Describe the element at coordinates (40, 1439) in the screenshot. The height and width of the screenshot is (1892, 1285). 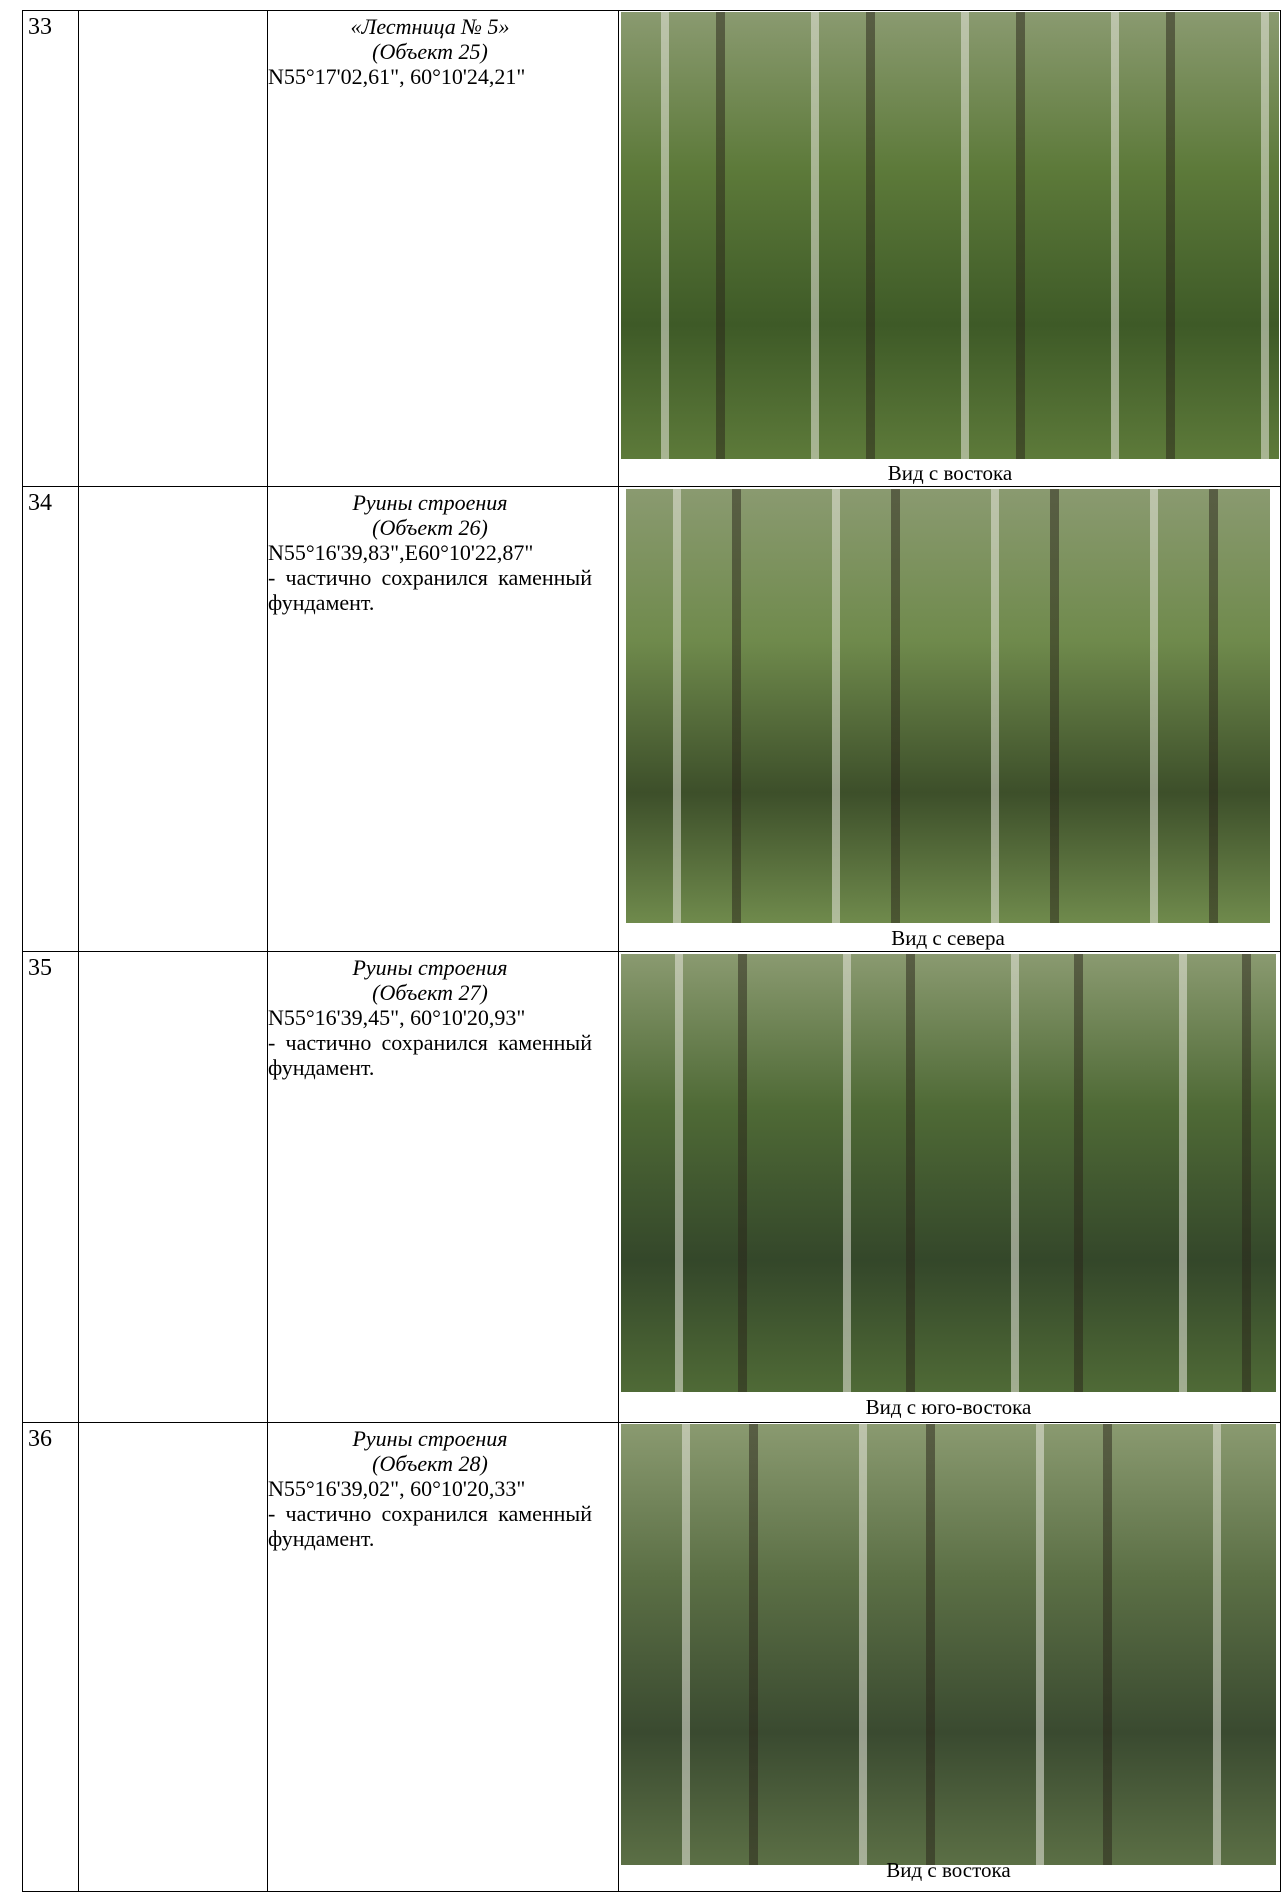
I see `row-number: 36` at that location.